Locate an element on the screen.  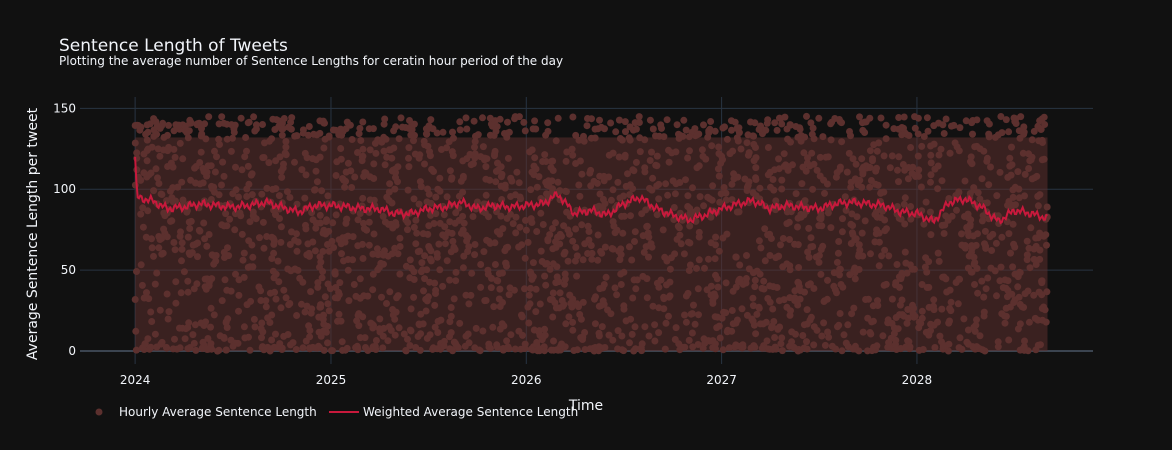
legend-item-scatter: Hourly Average Sentence Length is located at coordinates (206, 412).